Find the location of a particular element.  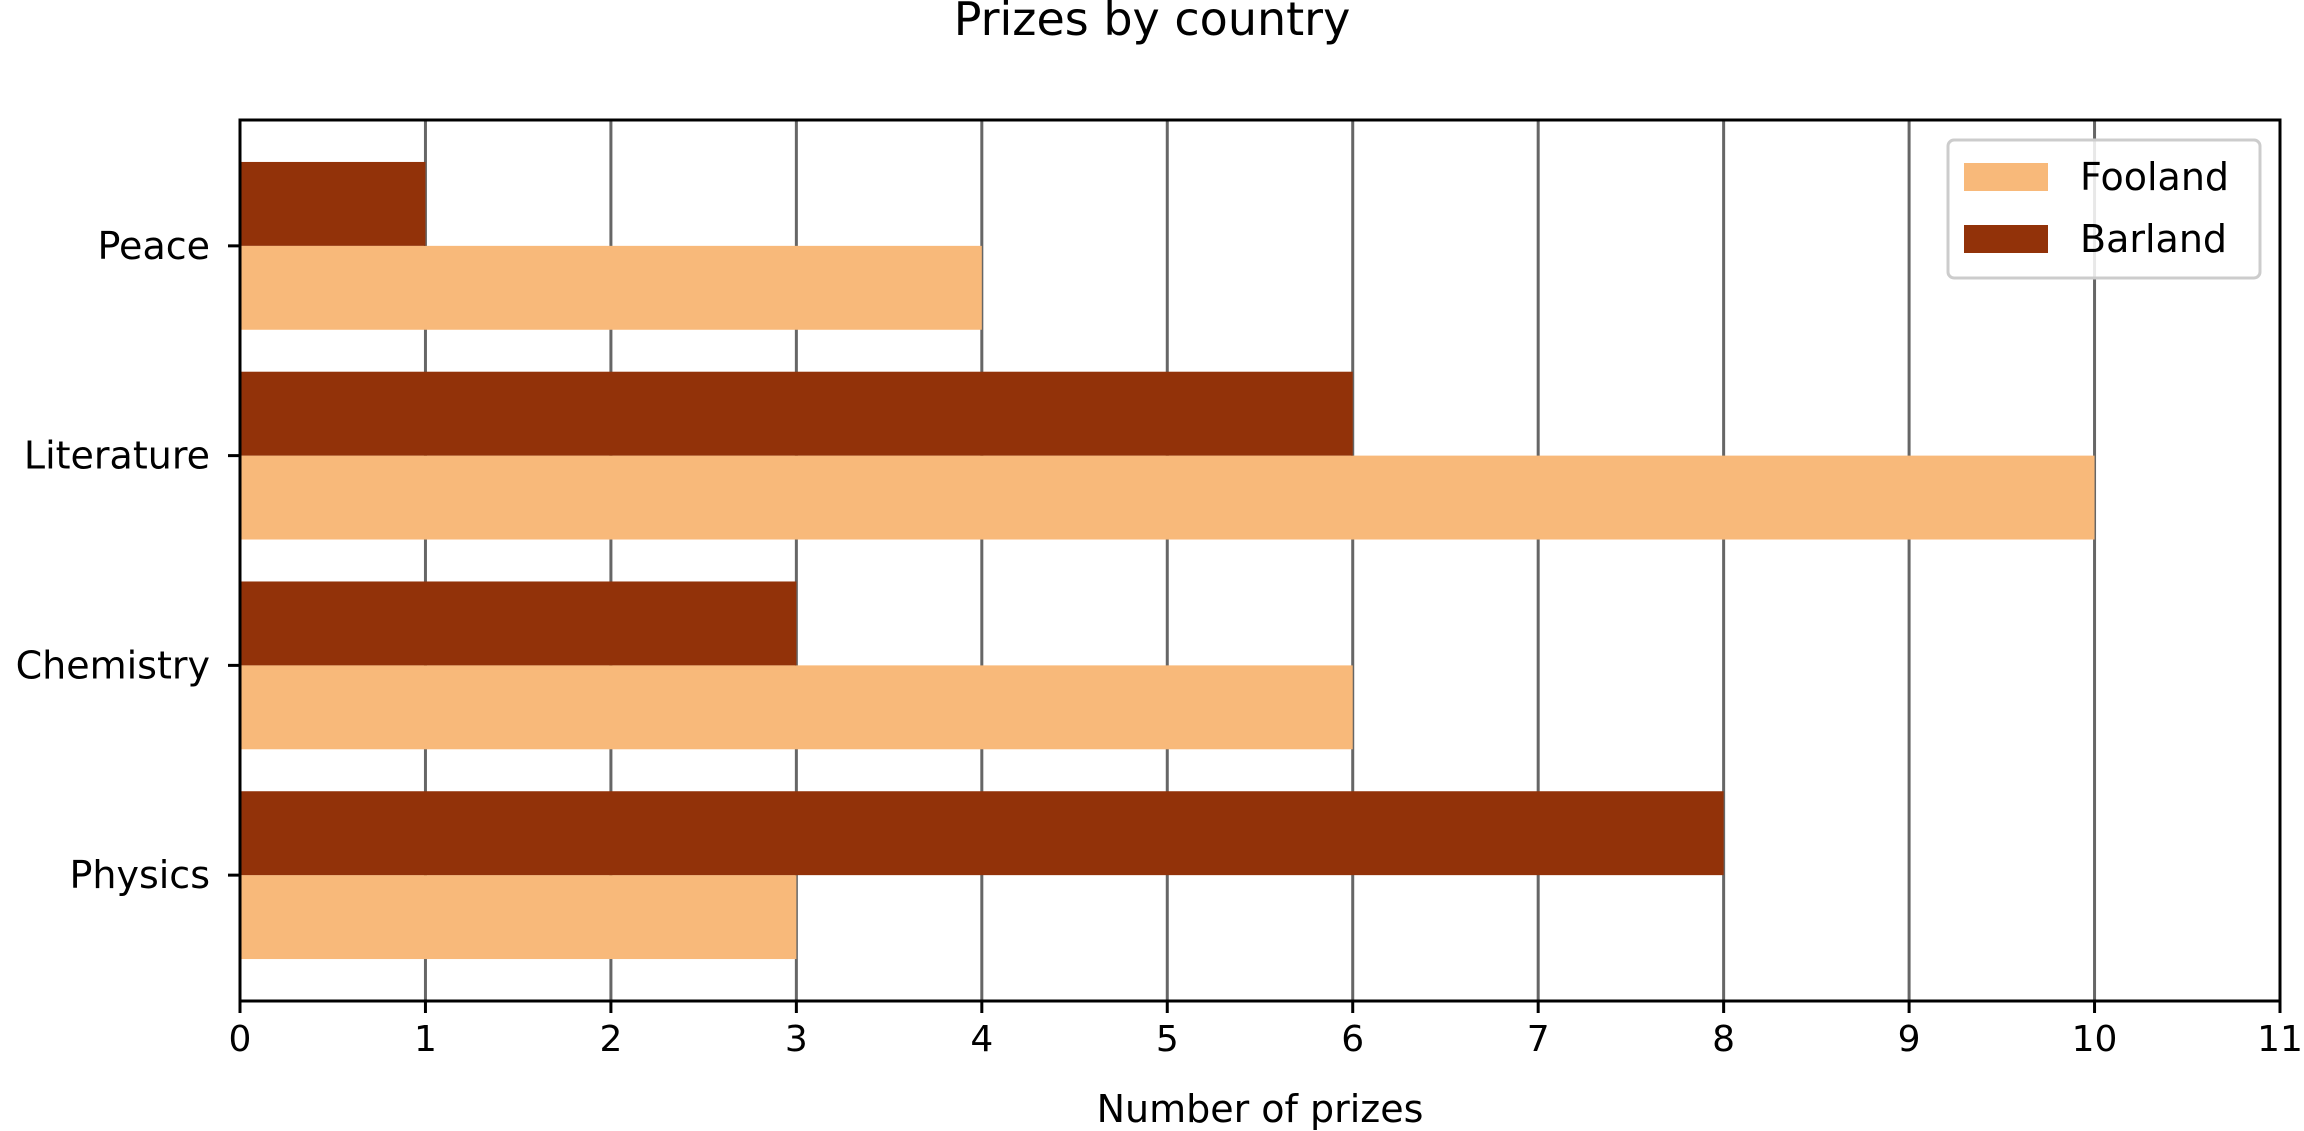

legend-swatch-barland is located at coordinates (2006, 239).